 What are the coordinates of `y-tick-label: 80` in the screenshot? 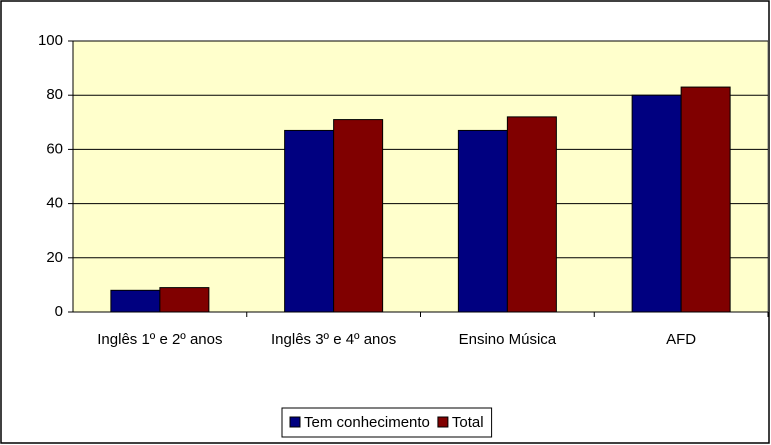 It's located at (54, 94).